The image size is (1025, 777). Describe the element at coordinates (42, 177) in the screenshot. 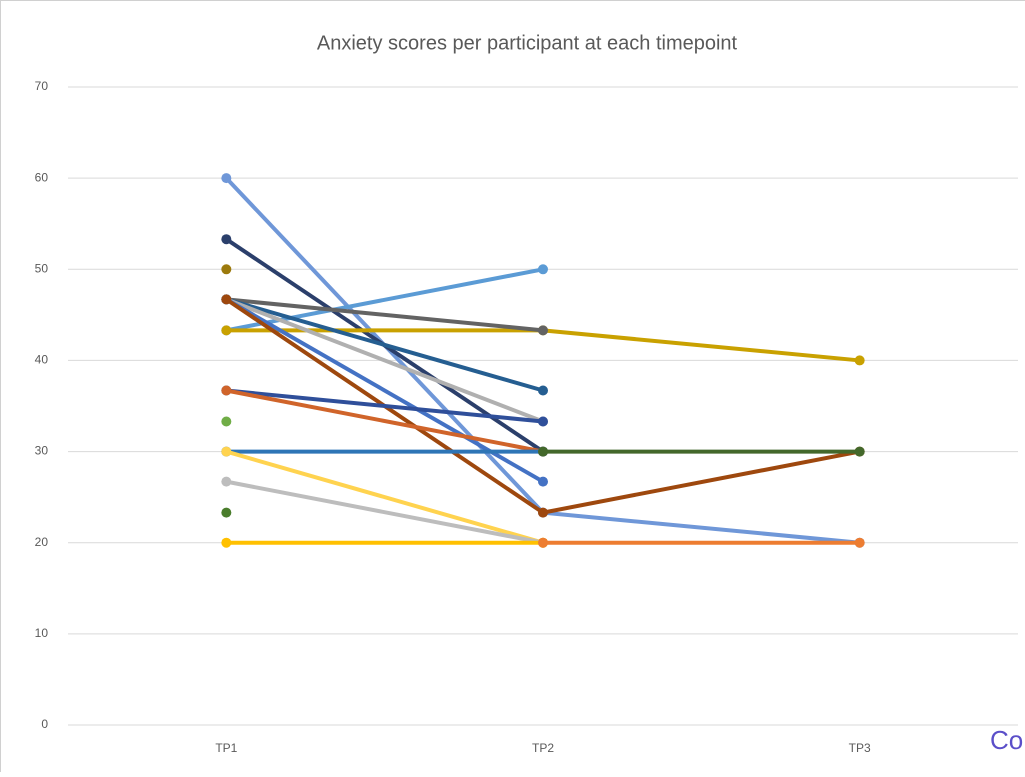

I see `y-tick-label: 60` at that location.